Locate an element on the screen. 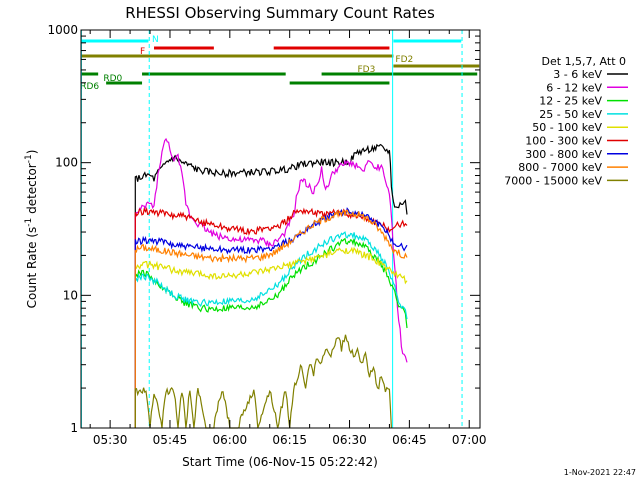 The image size is (640, 480). flag-label-fd3: FD3 is located at coordinates (367, 70).